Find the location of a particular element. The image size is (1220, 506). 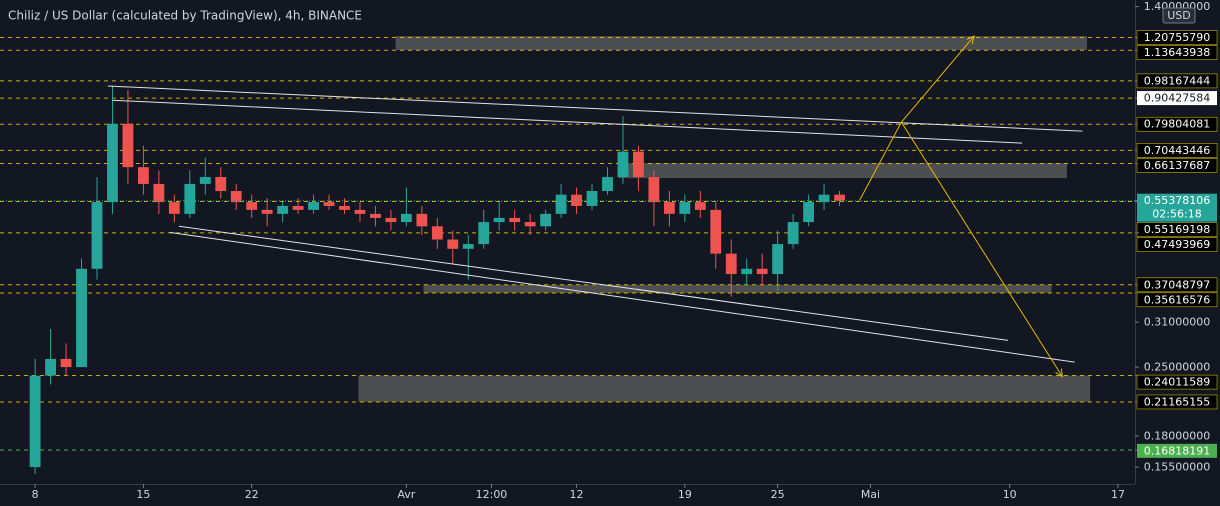

price-label: 0.37048797 is located at coordinates (1177, 284).